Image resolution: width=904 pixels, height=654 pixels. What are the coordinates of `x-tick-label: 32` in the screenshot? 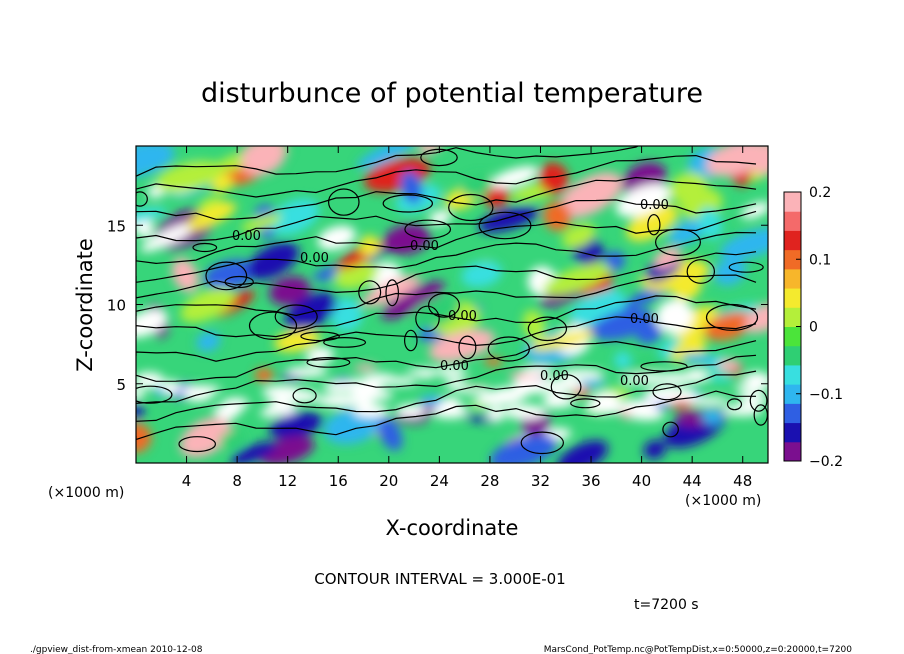 It's located at (540, 481).